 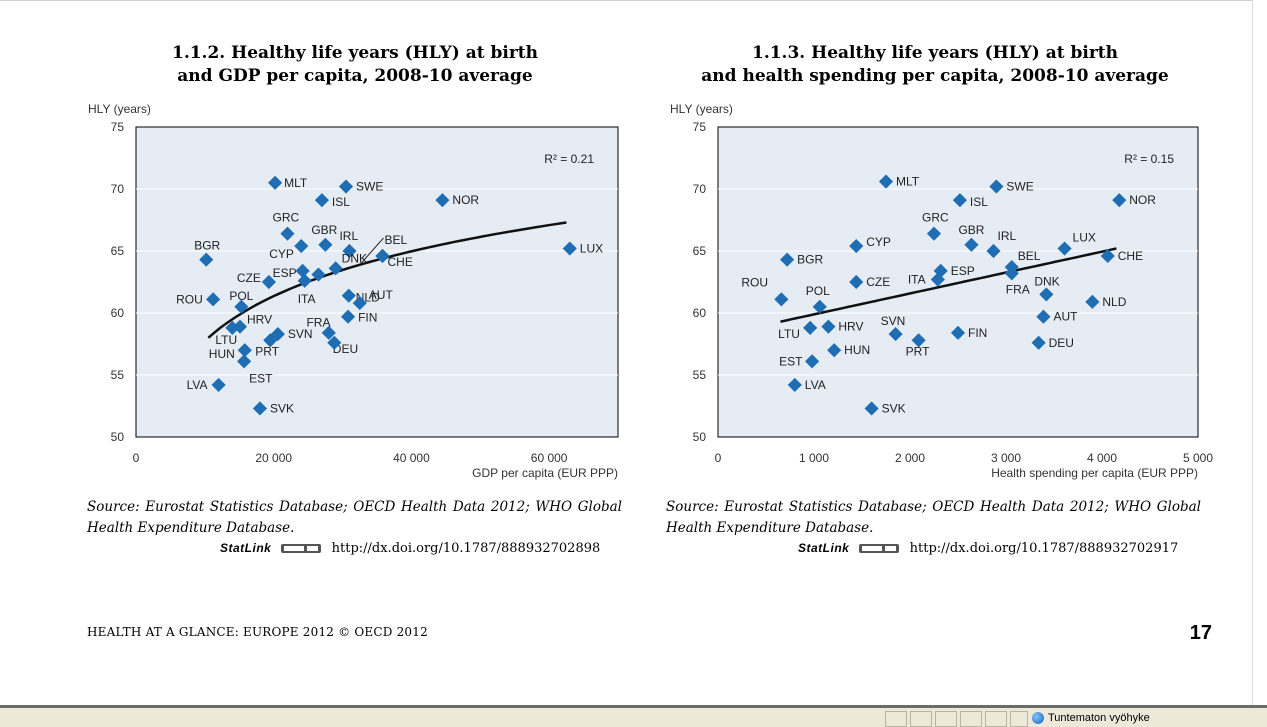 What do you see at coordinates (700, 313) in the screenshot?
I see `chart2-ytick-label: 60` at bounding box center [700, 313].